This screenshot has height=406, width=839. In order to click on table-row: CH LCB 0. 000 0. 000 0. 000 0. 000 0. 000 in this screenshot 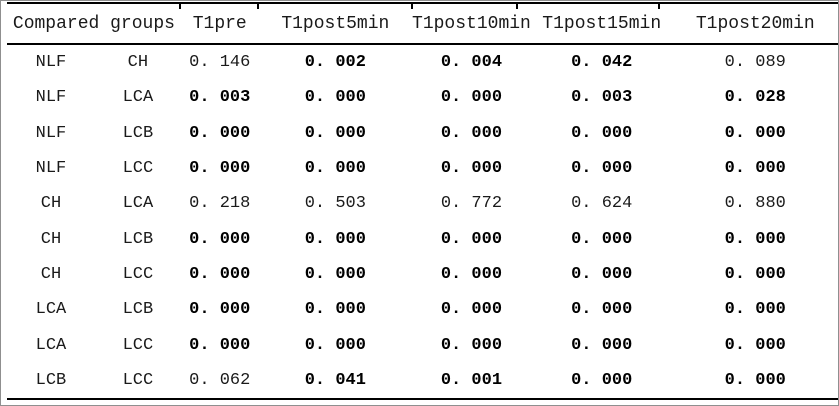, I will do `click(422, 238)`.